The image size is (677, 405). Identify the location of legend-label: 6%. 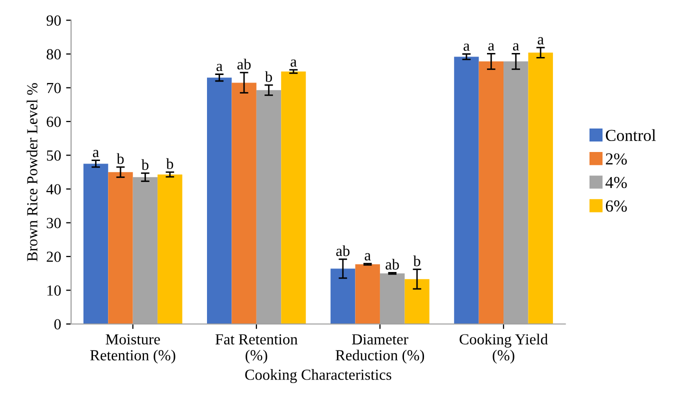
(616, 206).